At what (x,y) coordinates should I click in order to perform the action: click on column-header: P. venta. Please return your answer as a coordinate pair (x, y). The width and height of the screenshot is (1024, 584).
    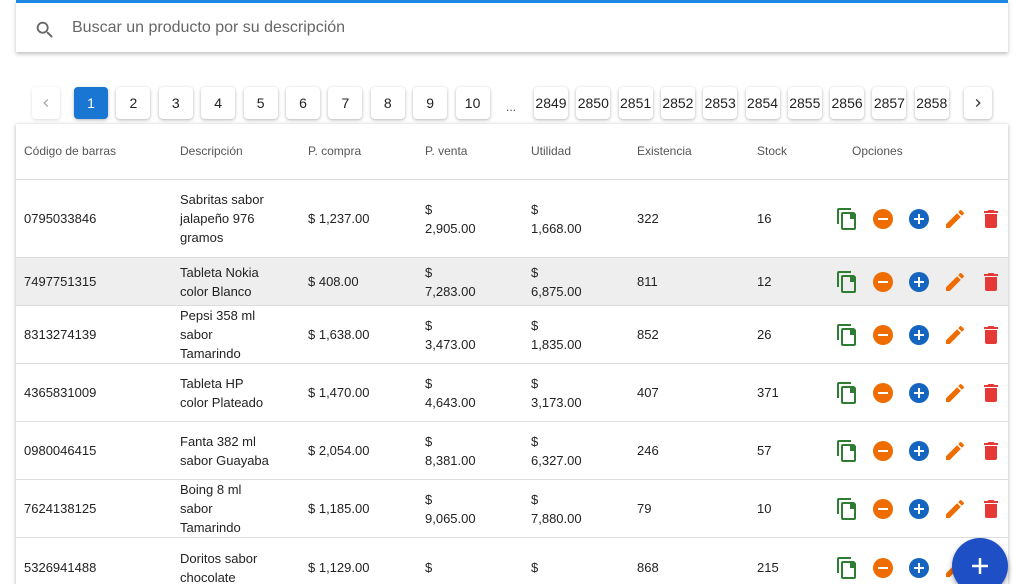
    Looking at the image, I should click on (446, 151).